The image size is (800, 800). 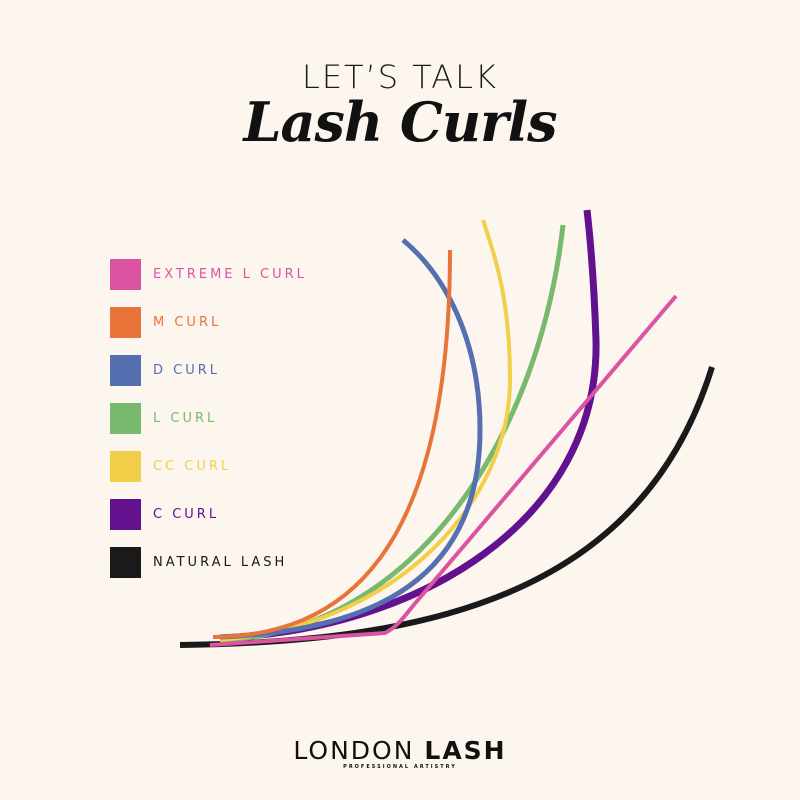 What do you see at coordinates (187, 370) in the screenshot?
I see `legend-label: D CURL` at bounding box center [187, 370].